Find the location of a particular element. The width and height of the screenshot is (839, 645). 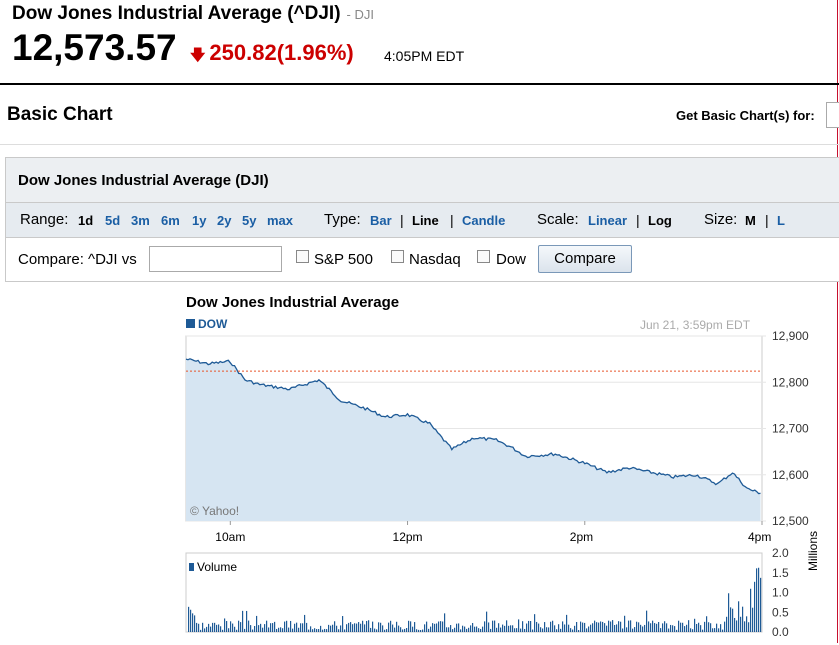

range-1d: 1d is located at coordinates (86, 220).